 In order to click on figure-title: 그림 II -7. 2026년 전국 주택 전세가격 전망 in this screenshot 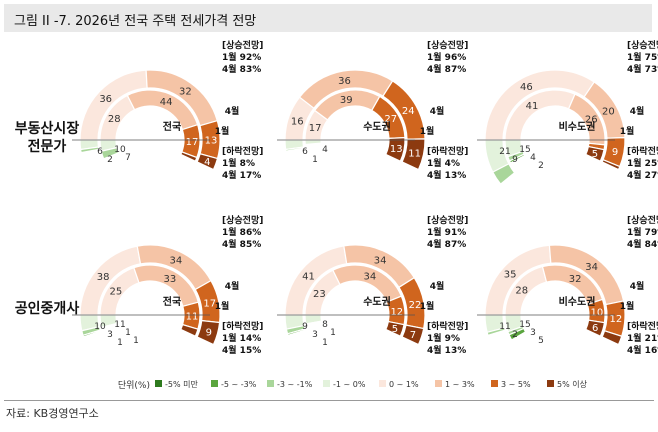, I will do `click(135, 21)`.